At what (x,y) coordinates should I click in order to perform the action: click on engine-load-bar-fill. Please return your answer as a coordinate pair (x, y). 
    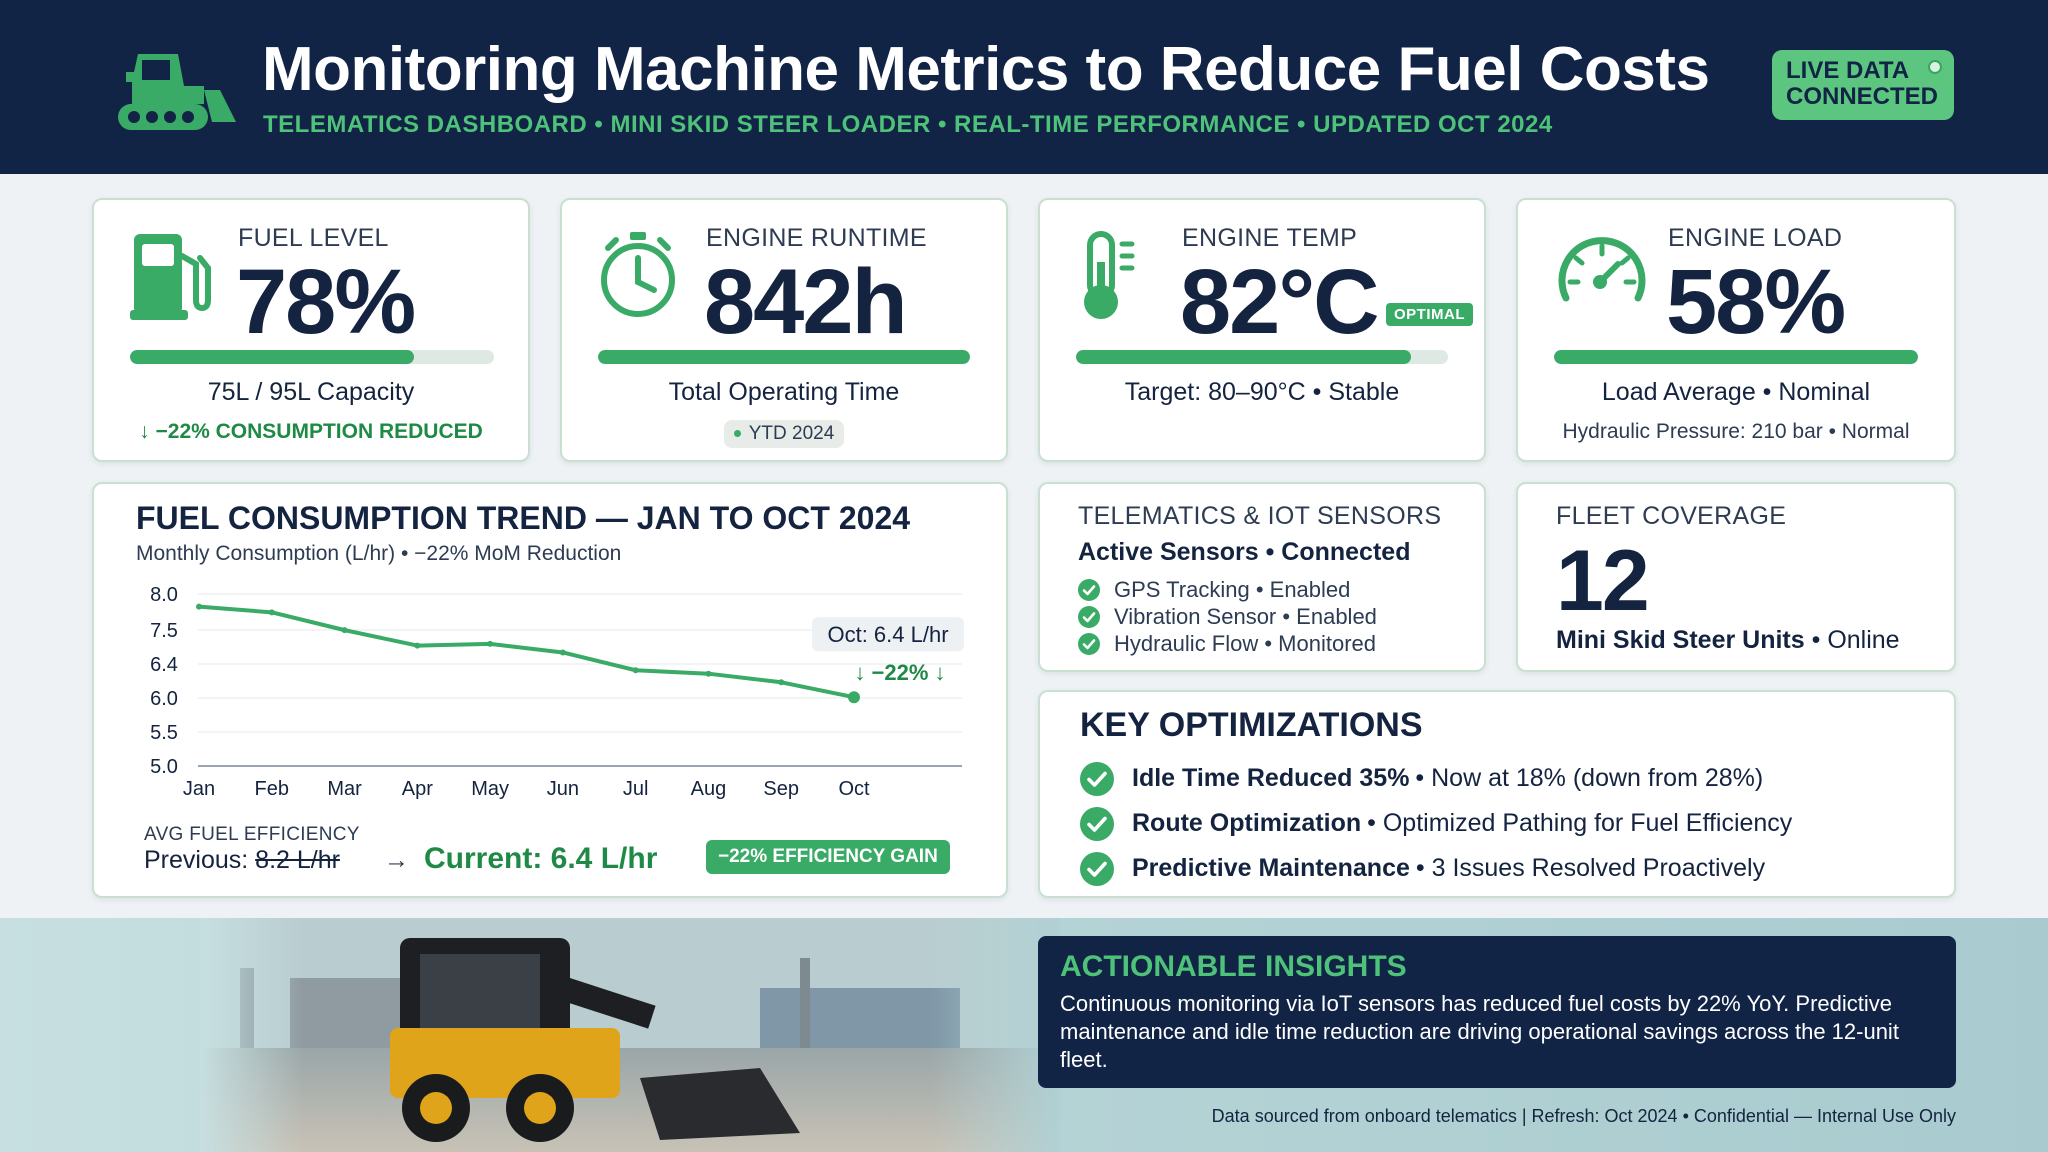
    Looking at the image, I should click on (1736, 357).